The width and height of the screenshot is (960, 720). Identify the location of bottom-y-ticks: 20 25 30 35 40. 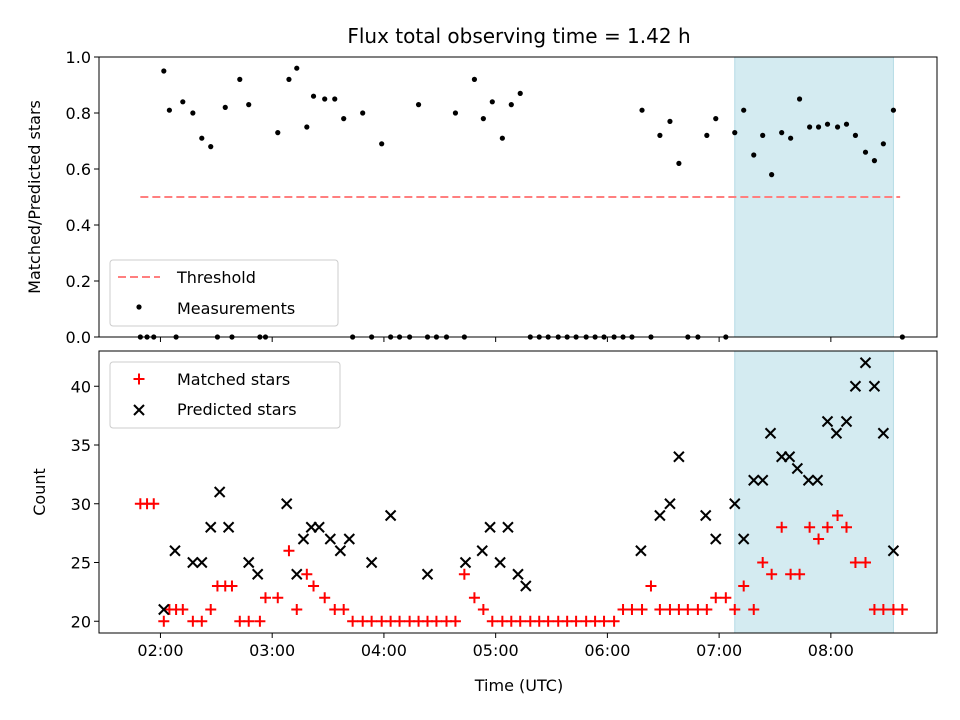
(85, 504).